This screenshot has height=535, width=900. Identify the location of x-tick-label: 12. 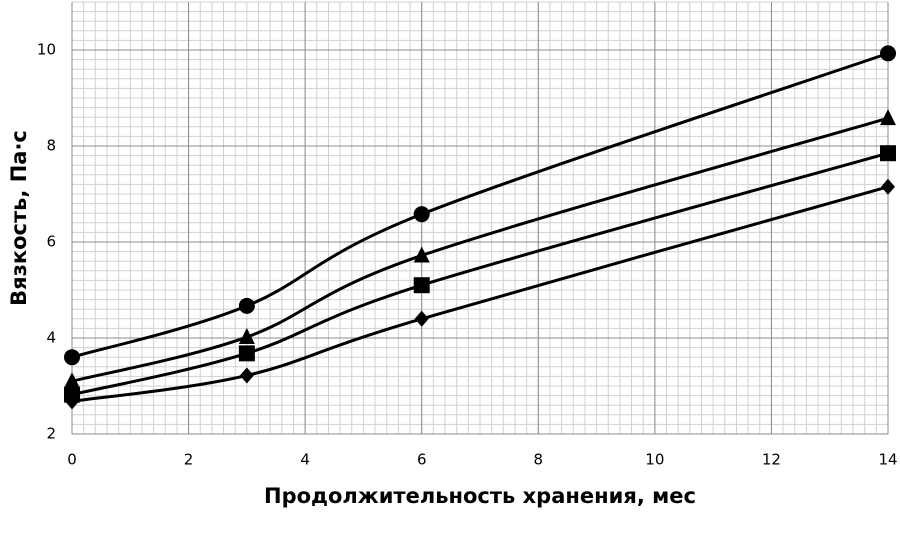
(771, 460).